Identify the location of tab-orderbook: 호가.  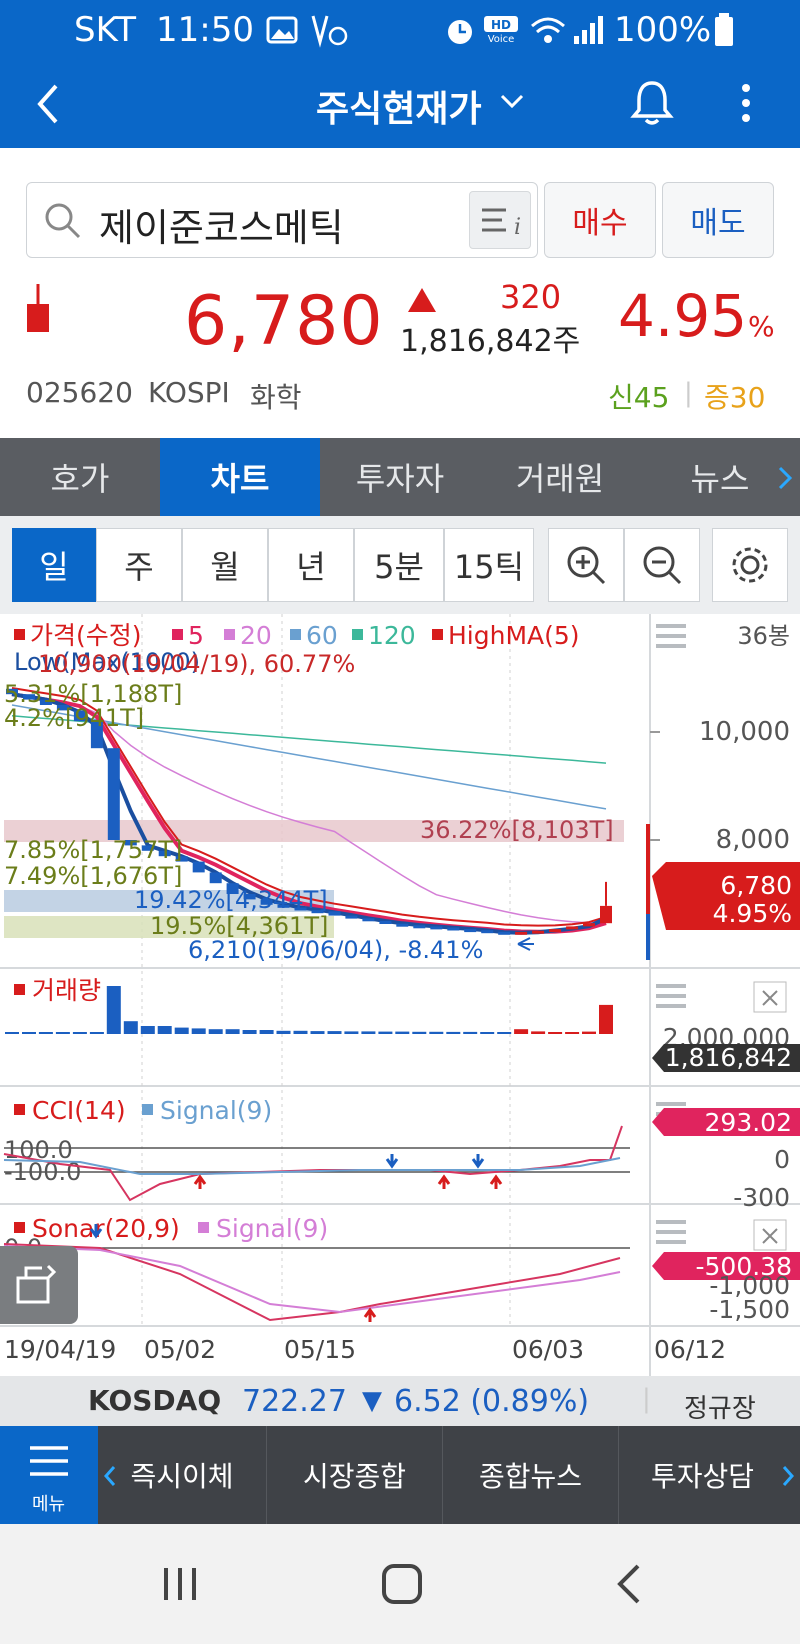
(80, 479).